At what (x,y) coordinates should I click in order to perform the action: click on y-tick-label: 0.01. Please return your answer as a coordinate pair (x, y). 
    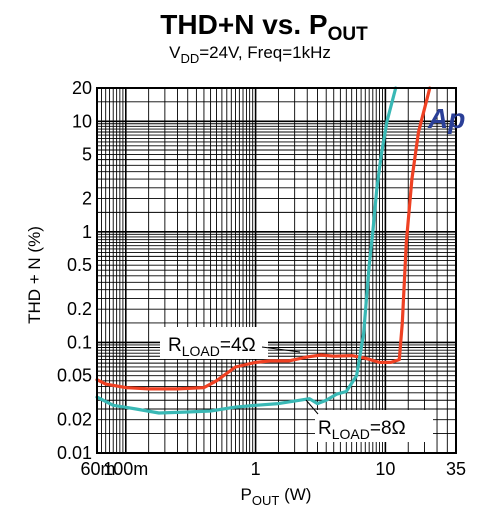
    Looking at the image, I should click on (74, 453).